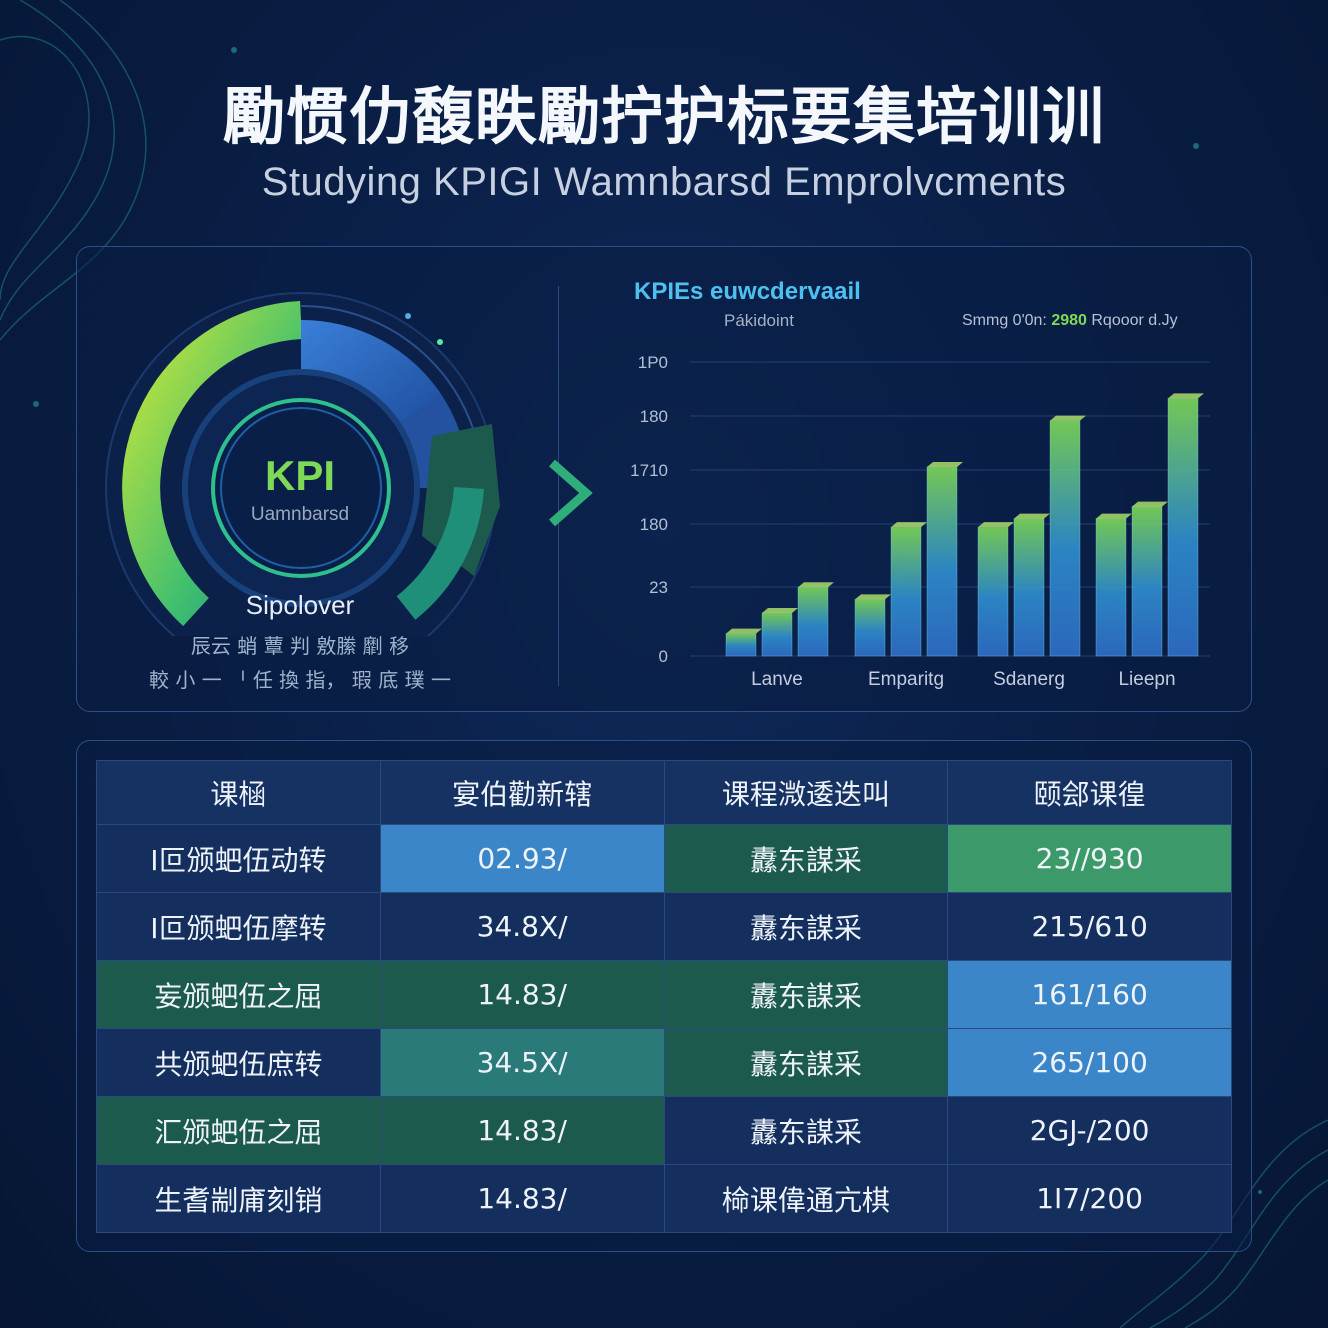  What do you see at coordinates (522, 858) in the screenshot?
I see `table-cell: 02.93/` at bounding box center [522, 858].